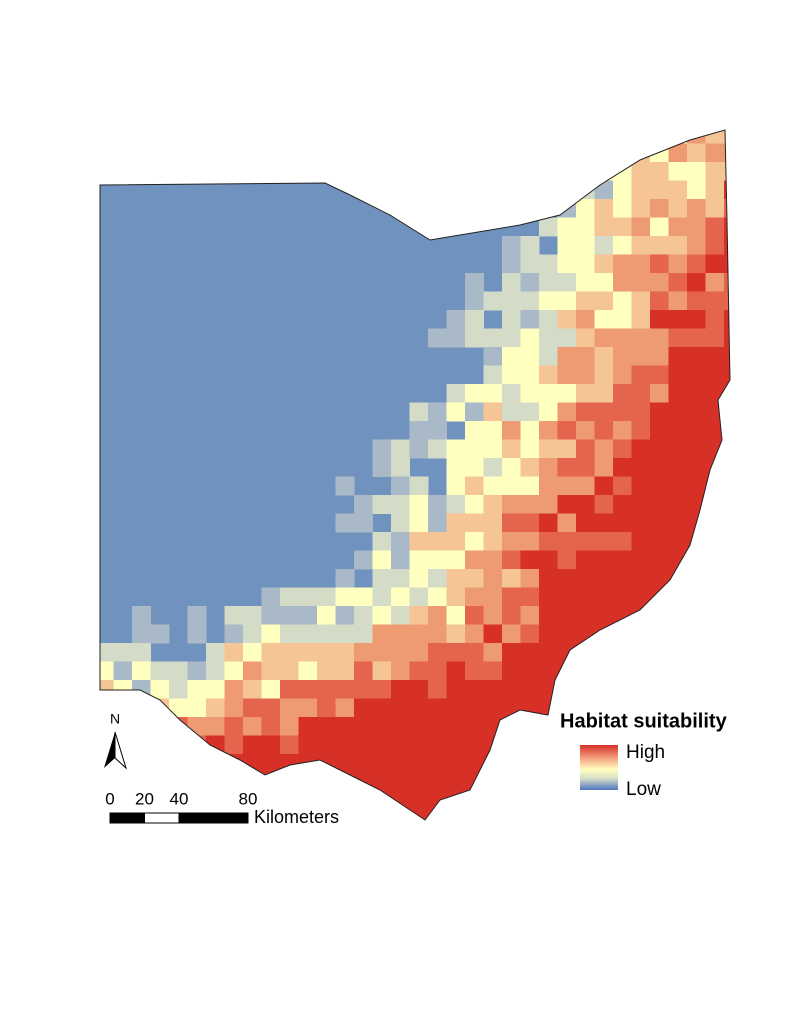  What do you see at coordinates (127, 818) in the screenshot?
I see `scale-segment` at bounding box center [127, 818].